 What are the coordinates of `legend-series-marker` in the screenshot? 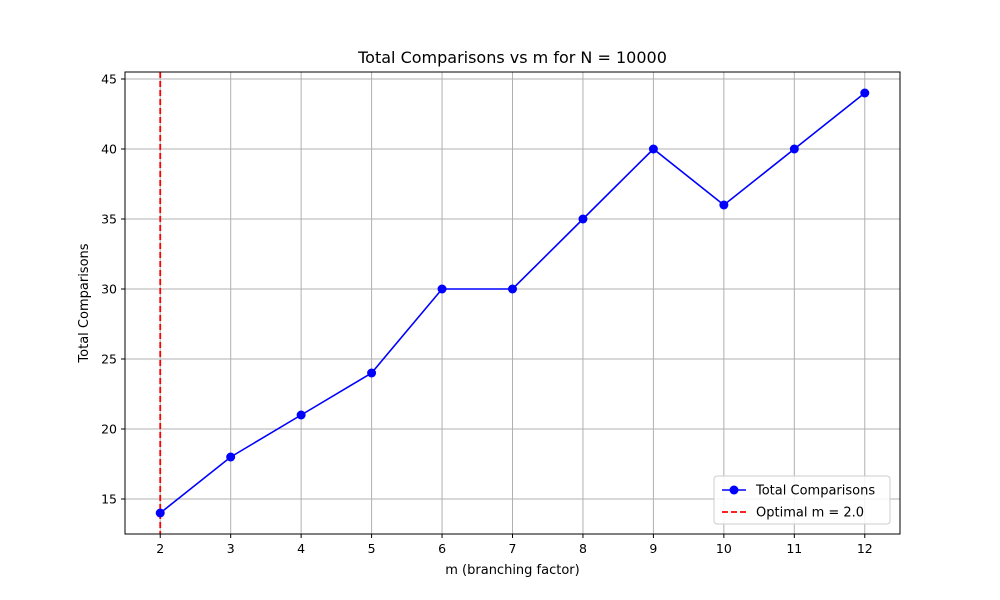 It's located at (734, 490).